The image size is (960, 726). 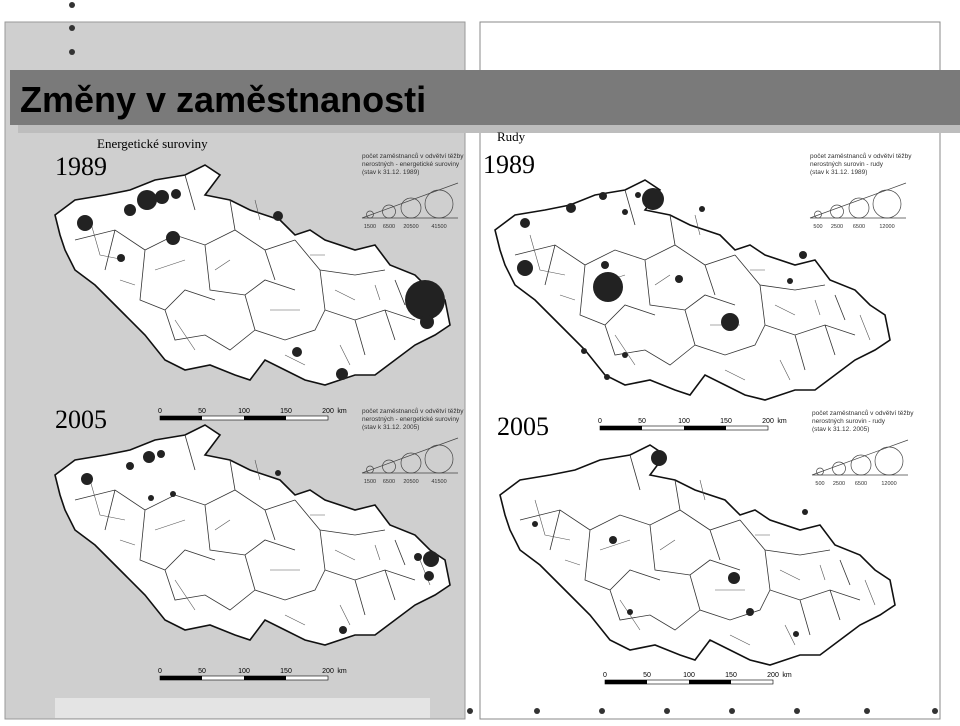 I want to click on legend-size-label: 500, so click(x=817, y=227).